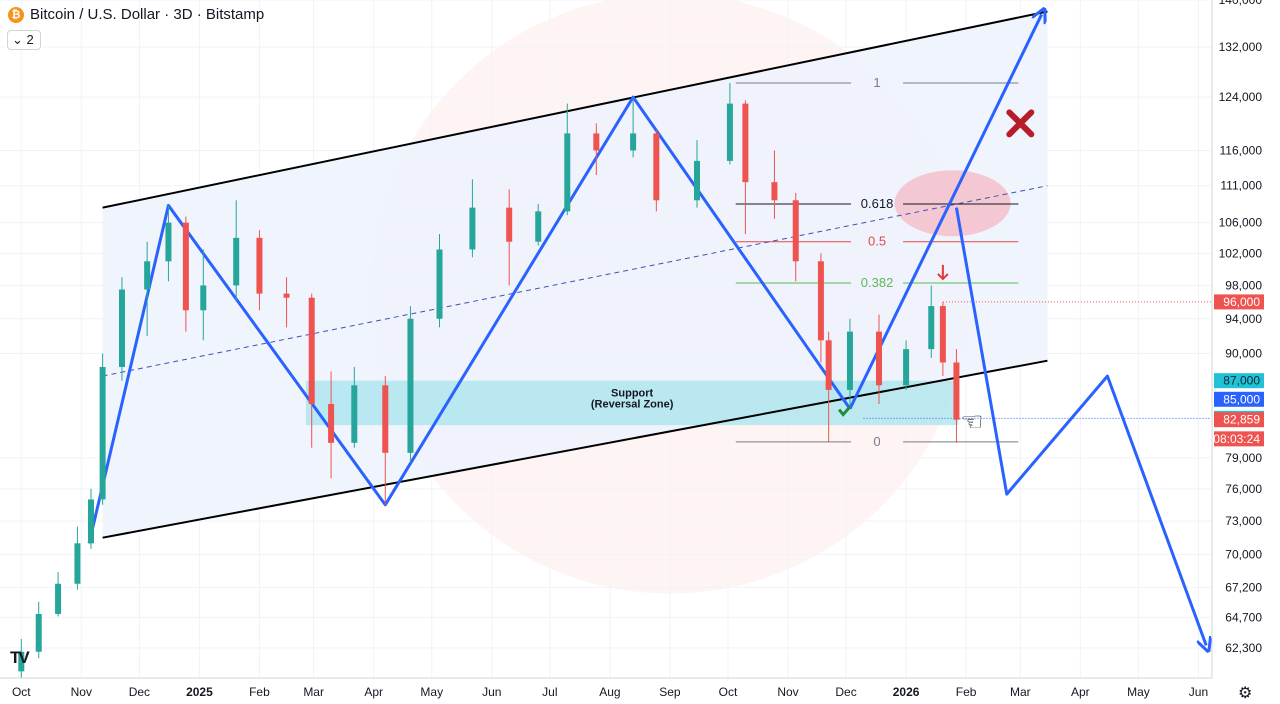 The height and width of the screenshot is (704, 1280). What do you see at coordinates (199, 692) in the screenshot?
I see `x-tick-label: 2025` at bounding box center [199, 692].